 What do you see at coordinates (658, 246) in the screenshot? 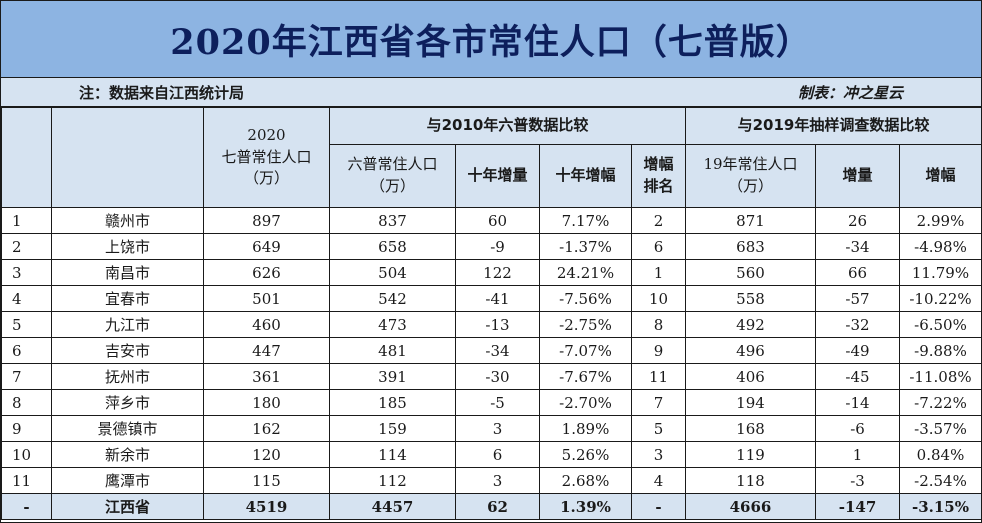
I see `cell-rank: 6` at bounding box center [658, 246].